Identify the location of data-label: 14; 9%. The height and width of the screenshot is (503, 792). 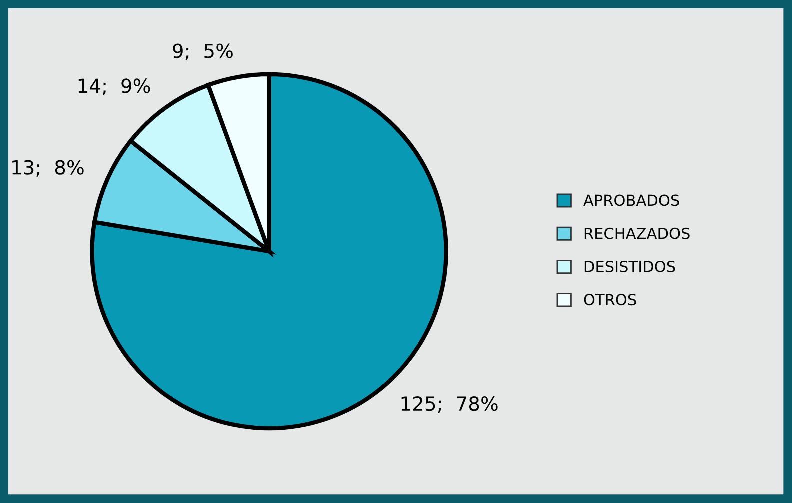
(114, 87).